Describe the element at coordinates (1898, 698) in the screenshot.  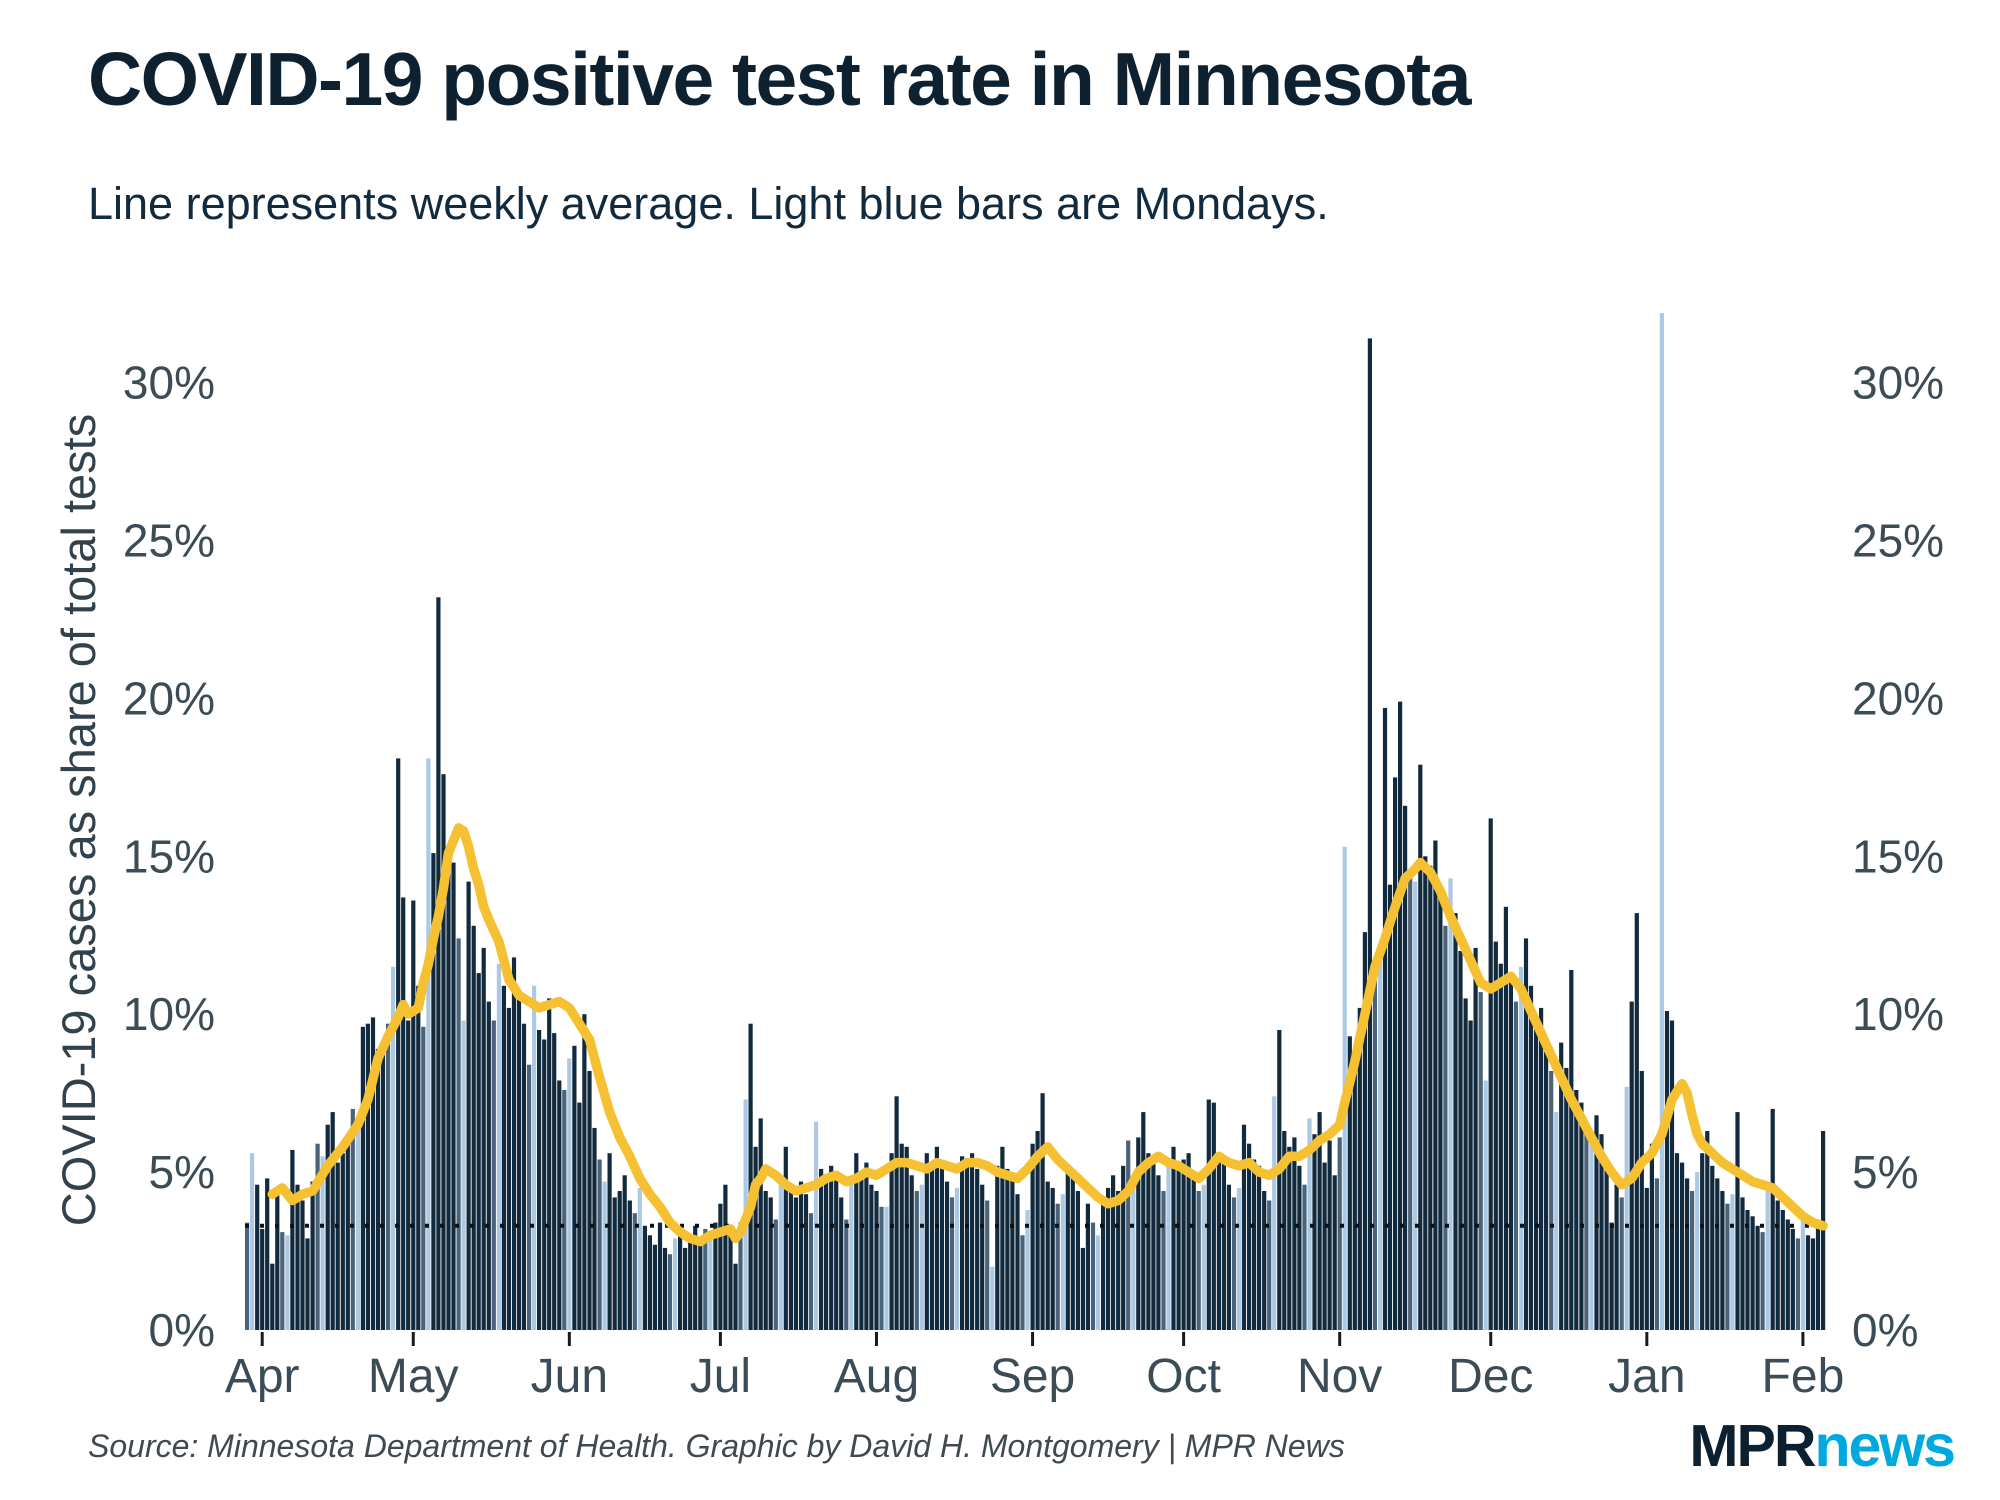
I see `y-axis-label-right: 20%` at that location.